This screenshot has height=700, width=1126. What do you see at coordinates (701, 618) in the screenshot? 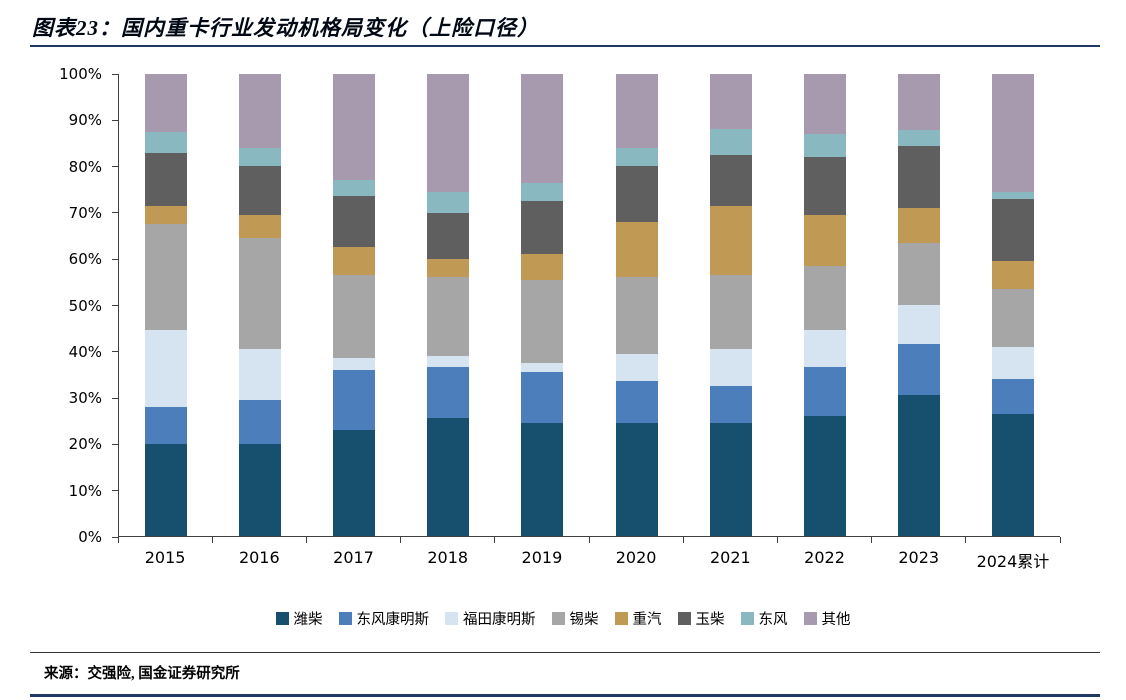
I see `legend-item: 玉柴` at bounding box center [701, 618].